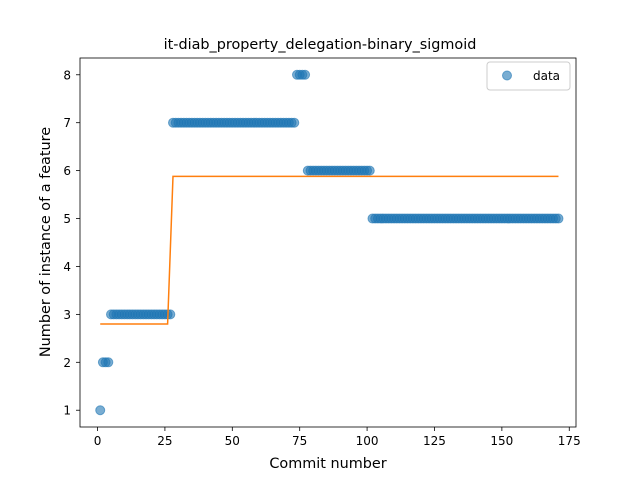 This screenshot has height=480, width=640. I want to click on legend-label-data: data, so click(546, 76).